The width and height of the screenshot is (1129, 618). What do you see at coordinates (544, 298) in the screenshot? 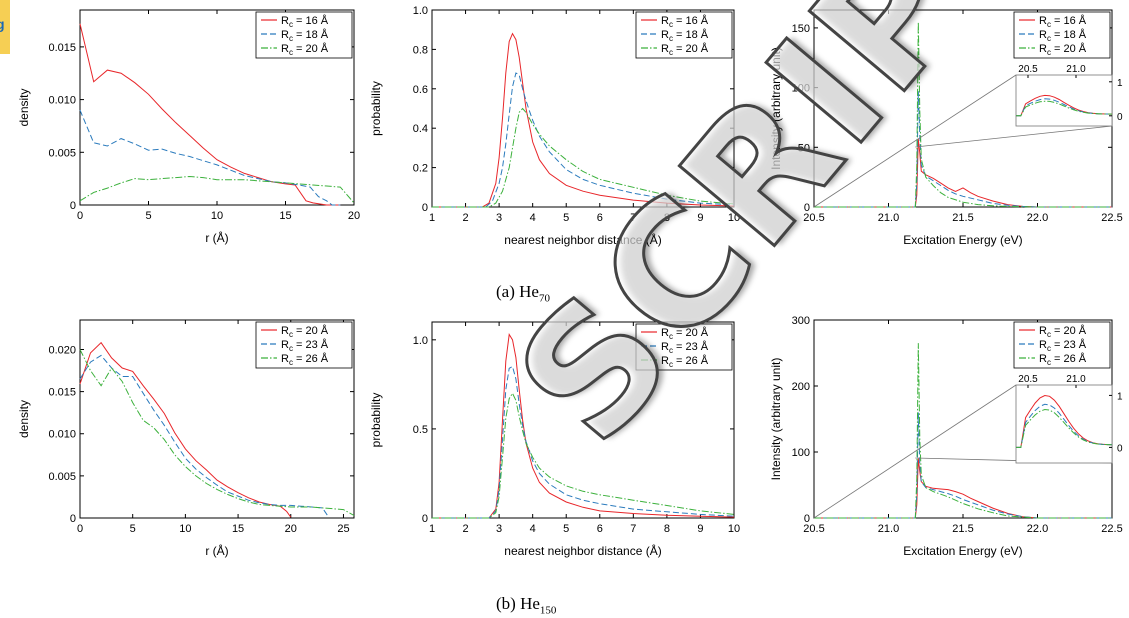
I see `caption-a-subscript: 70` at bounding box center [544, 298].